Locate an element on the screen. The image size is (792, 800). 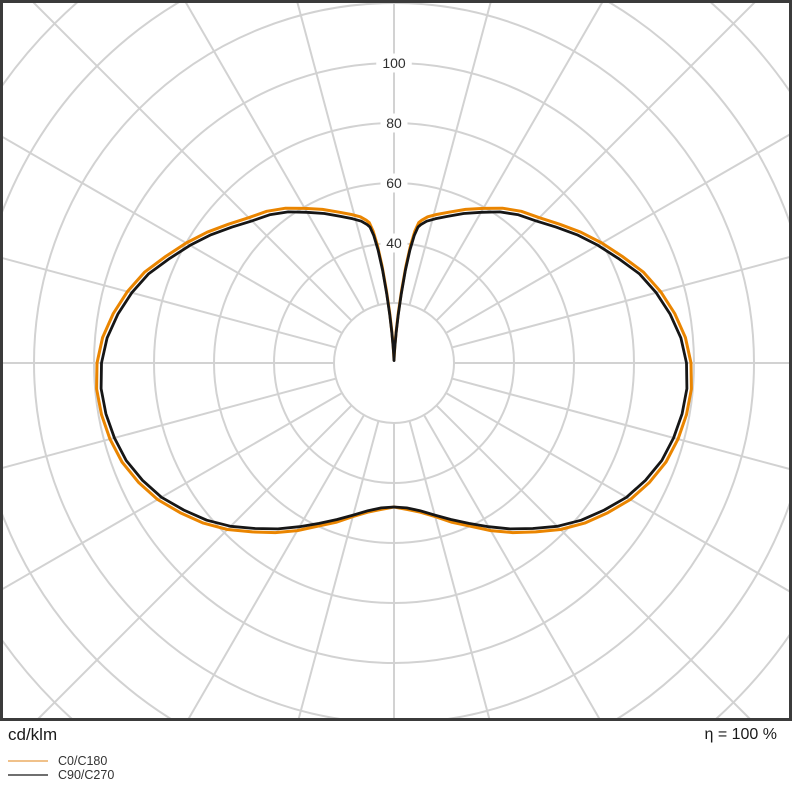
chart-footer: cd/klm η = 100 % C0/C180 C90/C270 is located at coordinates (396, 761).